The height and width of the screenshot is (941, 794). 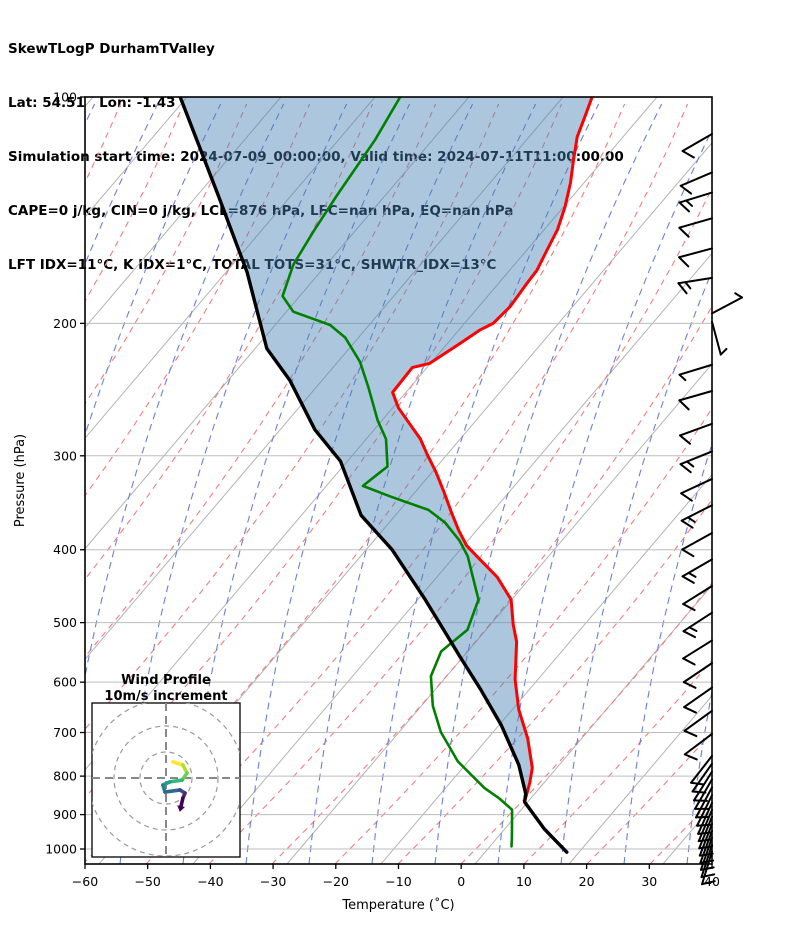 I want to click on y-tick-label: 600, so click(x=65, y=682).